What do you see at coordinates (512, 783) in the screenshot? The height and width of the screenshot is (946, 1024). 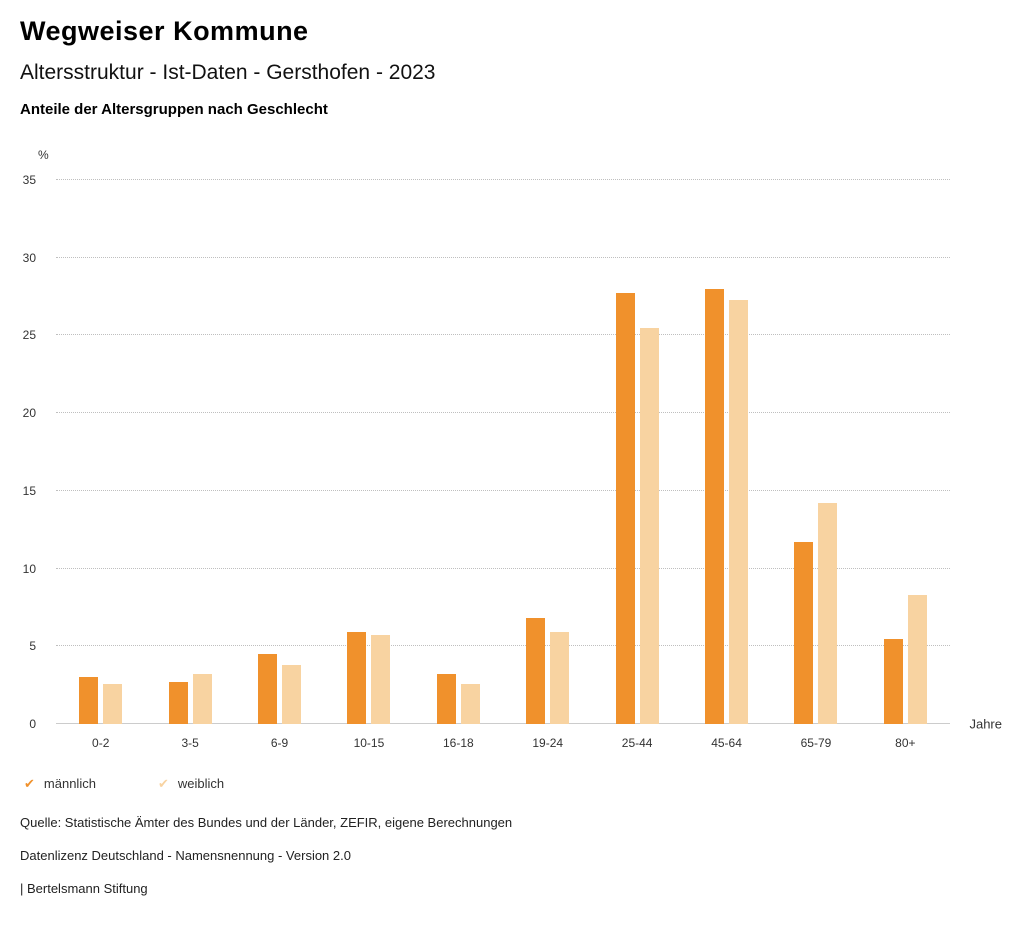 I see `legend: männlich weiblich` at bounding box center [512, 783].